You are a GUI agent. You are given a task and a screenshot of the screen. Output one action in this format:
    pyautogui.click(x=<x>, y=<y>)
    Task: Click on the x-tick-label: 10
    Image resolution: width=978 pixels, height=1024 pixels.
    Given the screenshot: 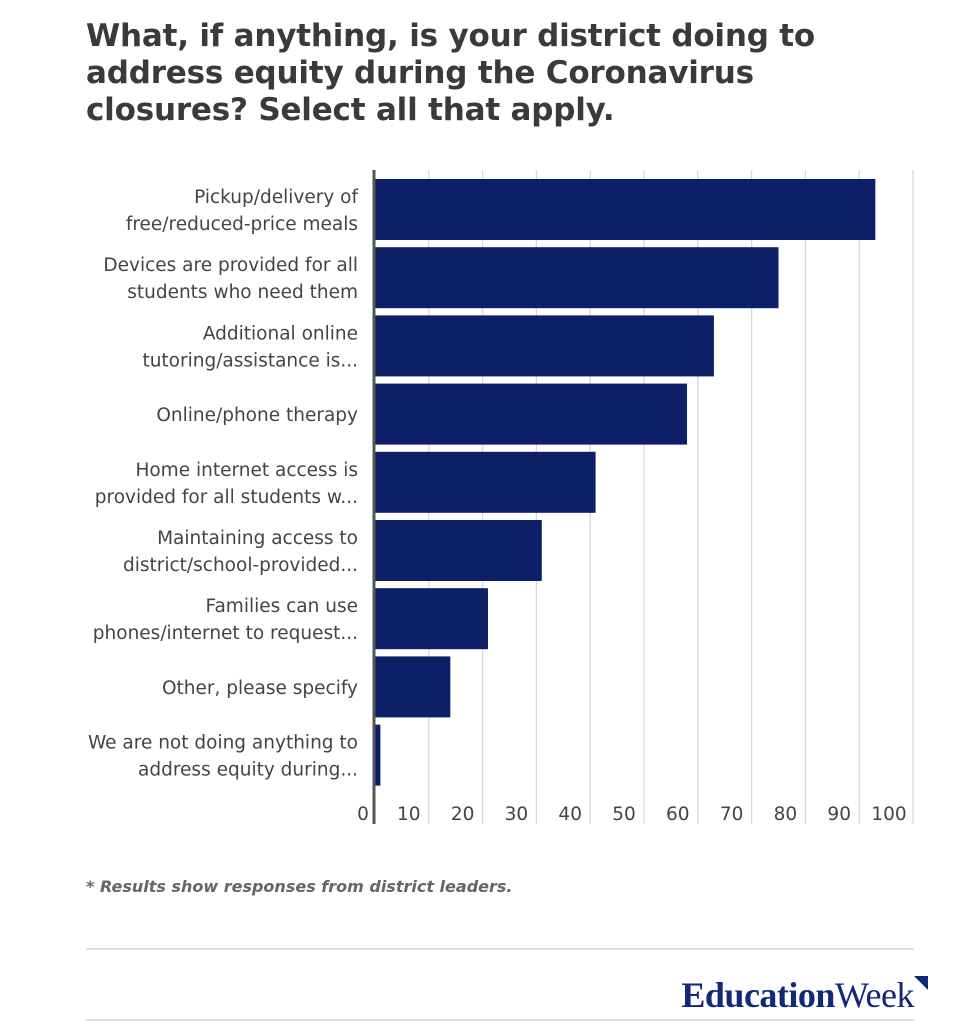 What is the action you would take?
    pyautogui.click(x=409, y=814)
    